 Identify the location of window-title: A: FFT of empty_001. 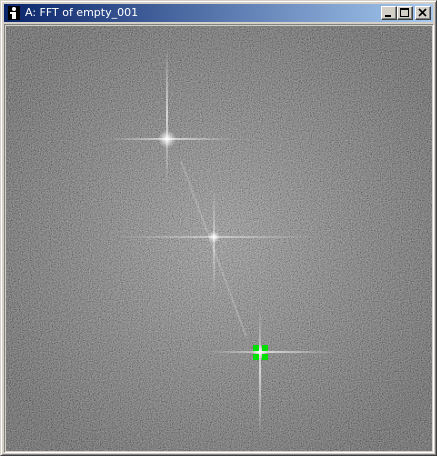
(82, 12).